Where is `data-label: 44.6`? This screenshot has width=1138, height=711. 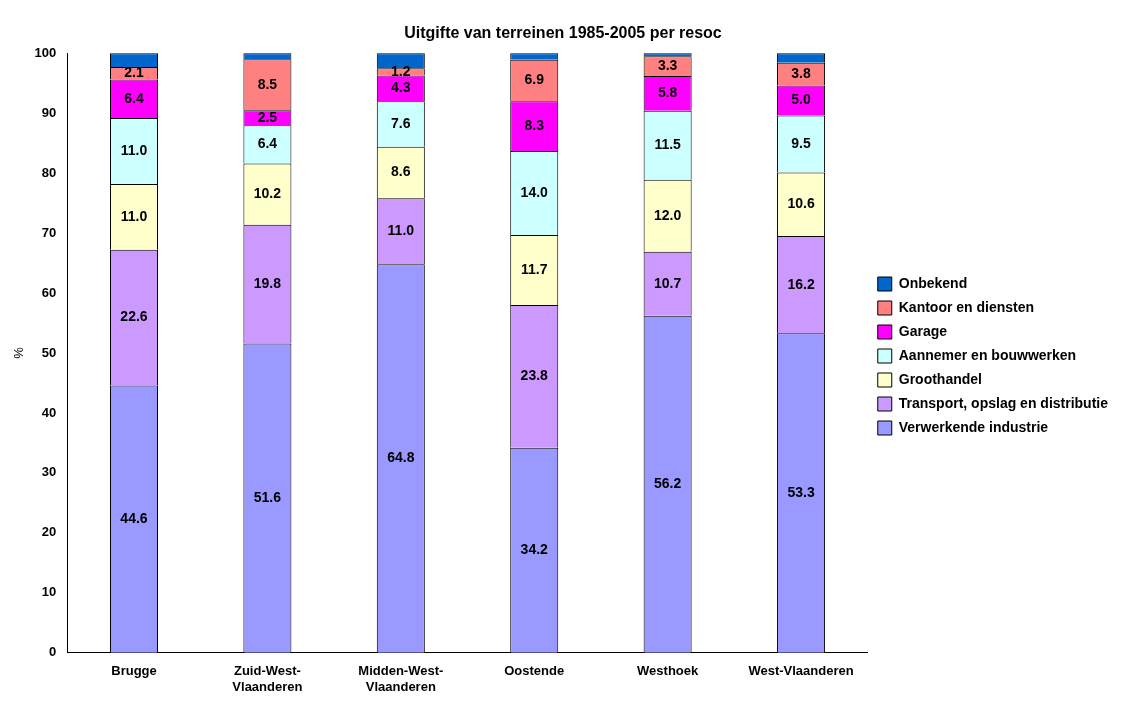
data-label: 44.6 is located at coordinates (134, 517).